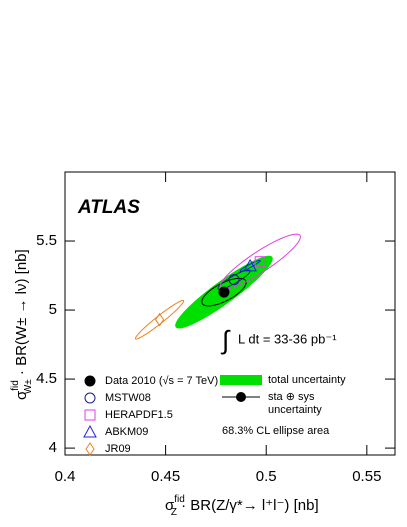 Image resolution: width=407 pixels, height=527 pixels. Describe the element at coordinates (53, 309) in the screenshot. I see `y-tick-label: 5` at that location.